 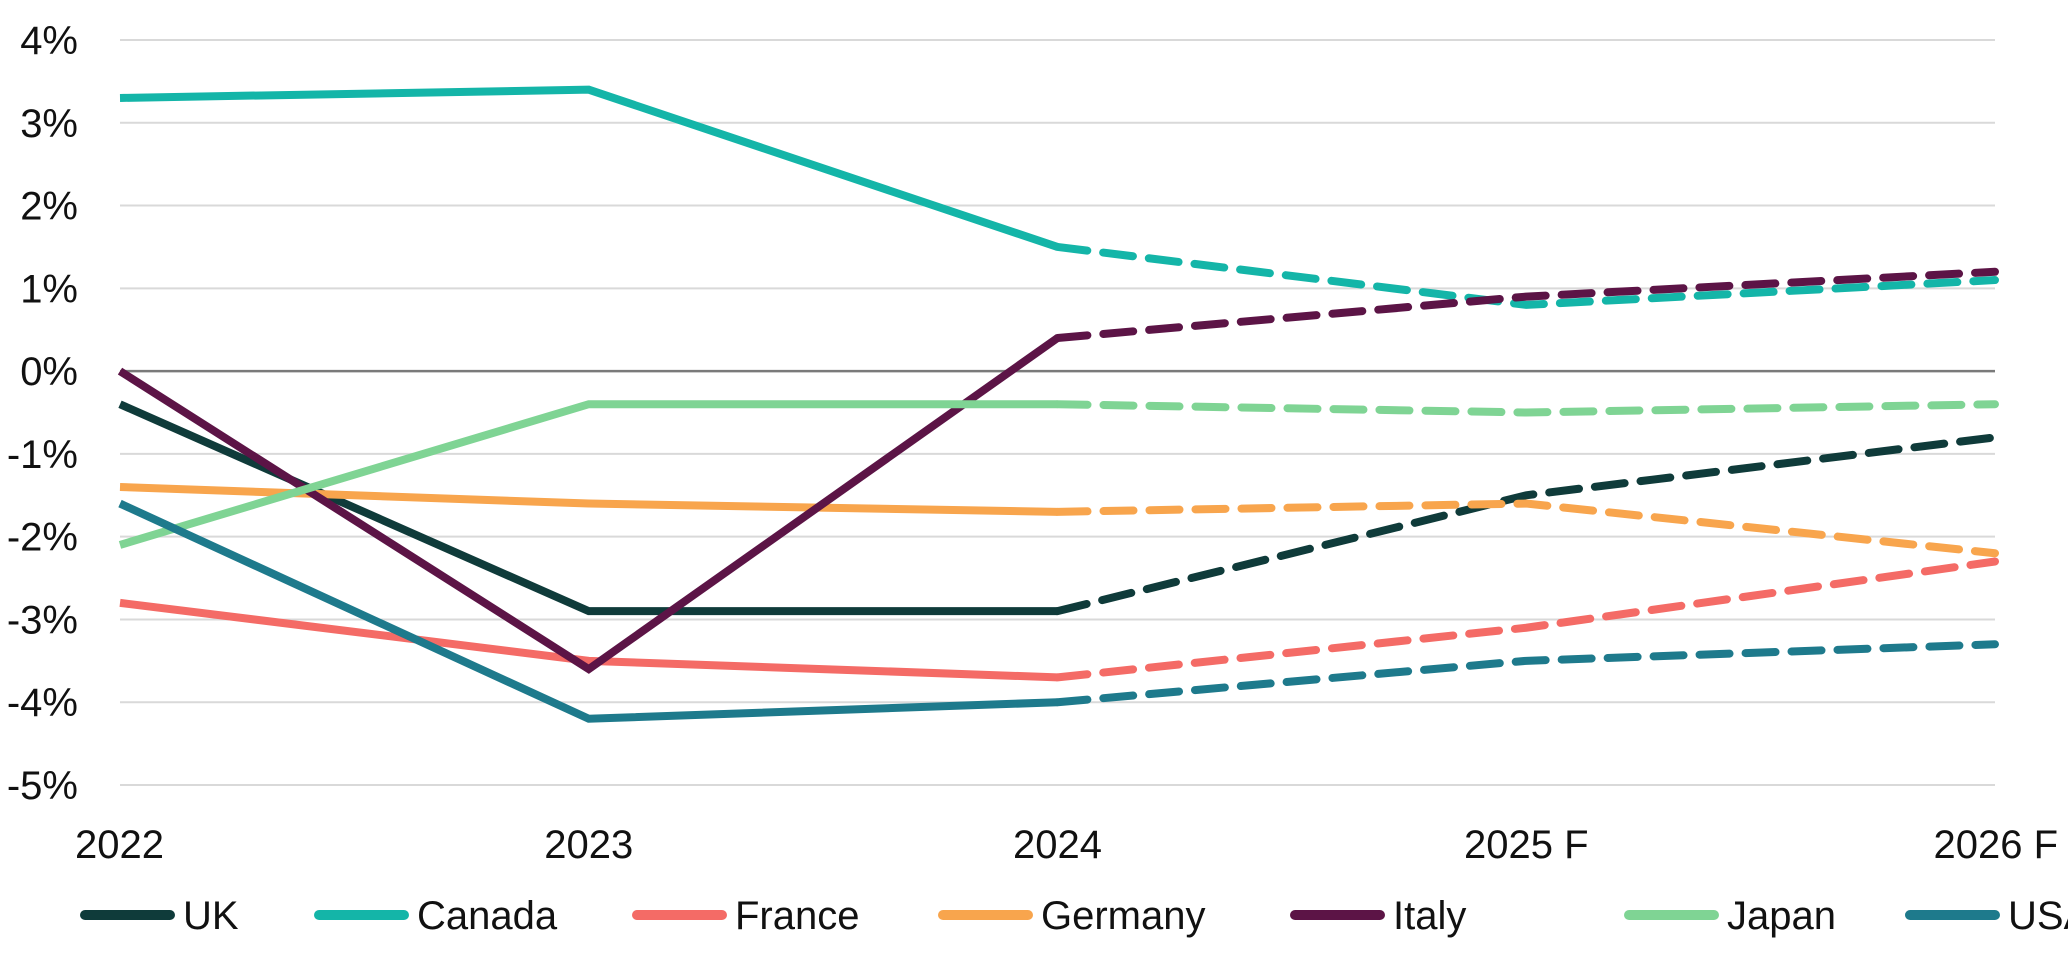 I want to click on legend-label: USA, so click(x=2038, y=916).